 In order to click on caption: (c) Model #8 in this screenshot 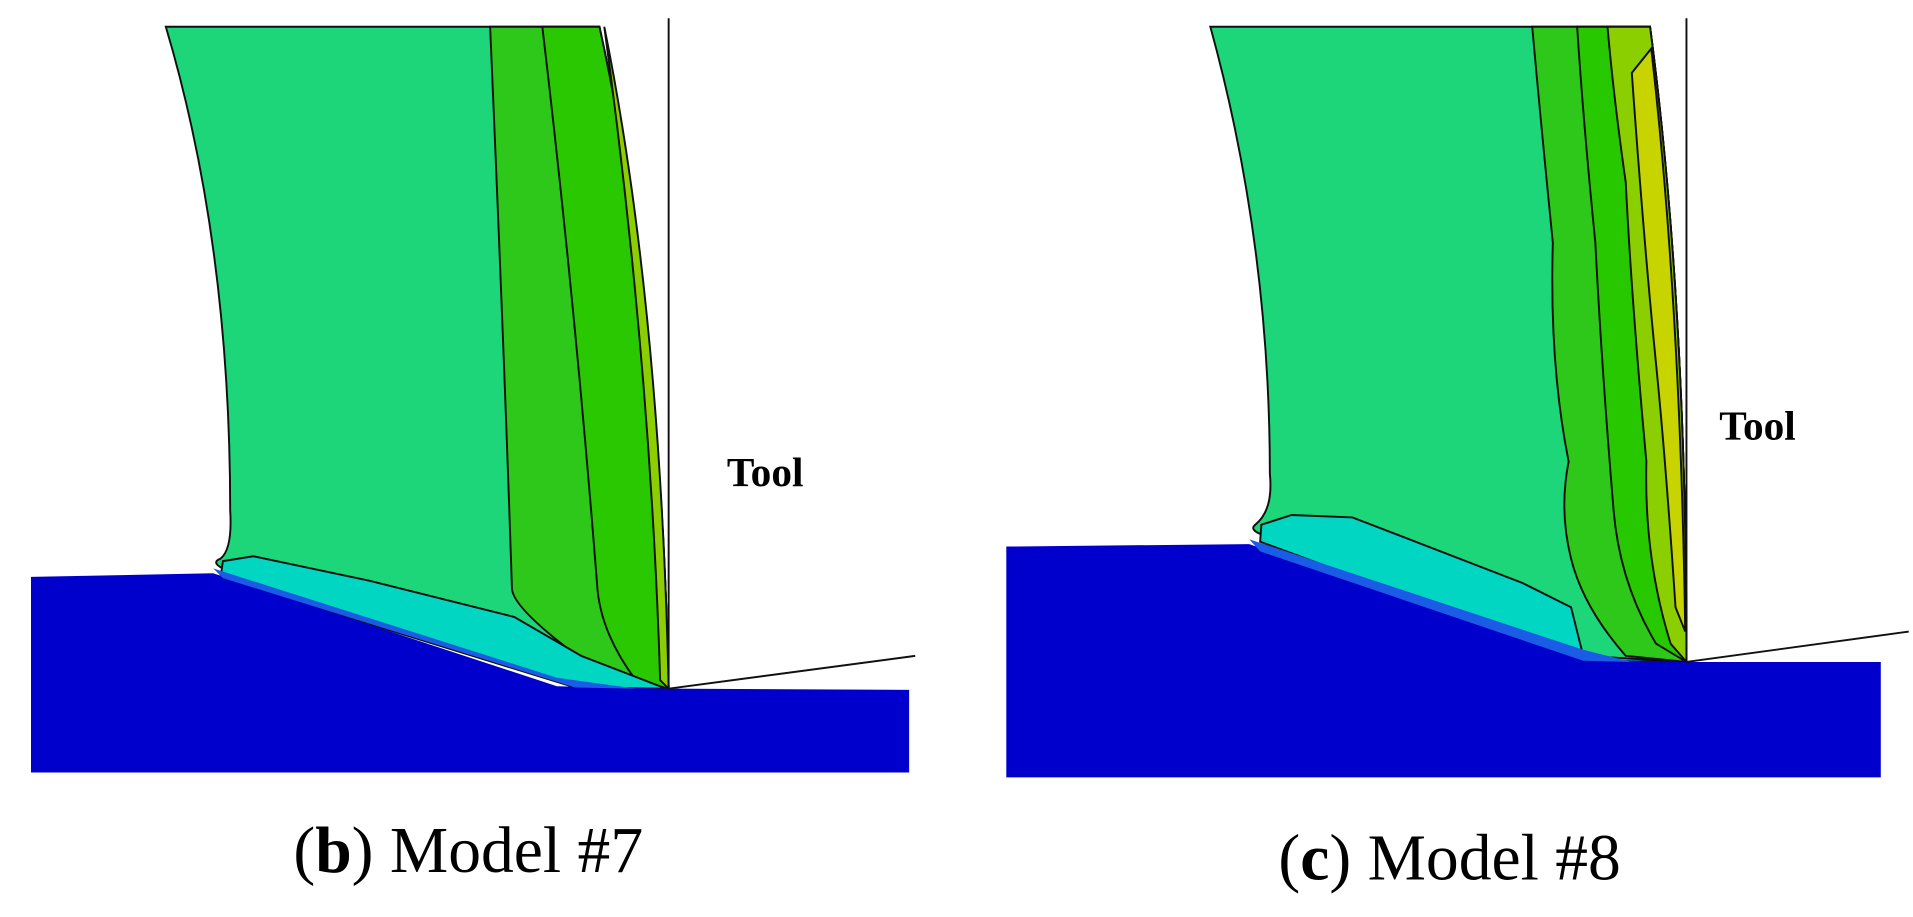, I will do `click(1449, 858)`.